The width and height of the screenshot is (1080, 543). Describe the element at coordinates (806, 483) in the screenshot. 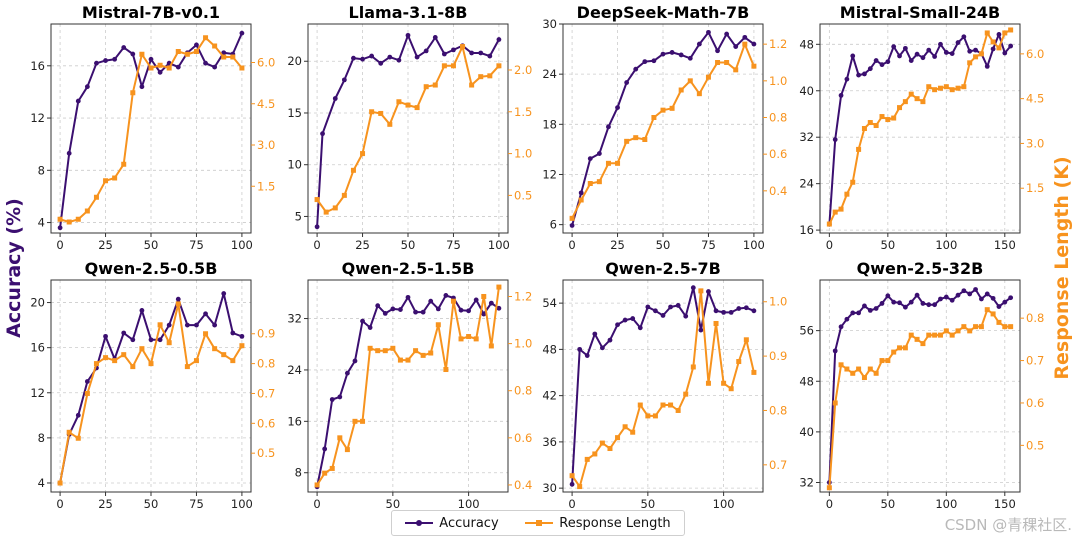

I see `y-tick-label: 32` at that location.